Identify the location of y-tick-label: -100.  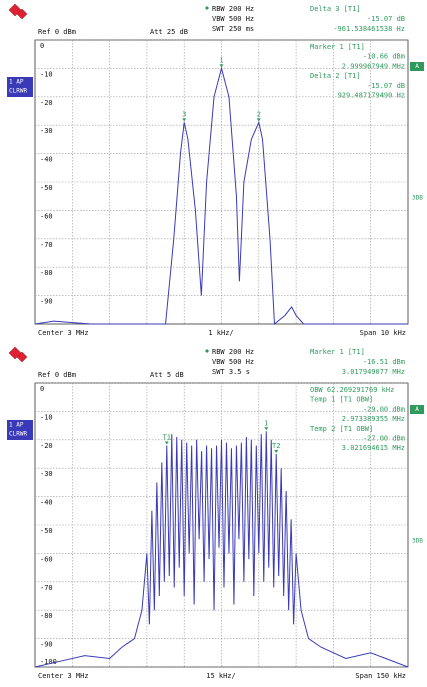
(48, 662).